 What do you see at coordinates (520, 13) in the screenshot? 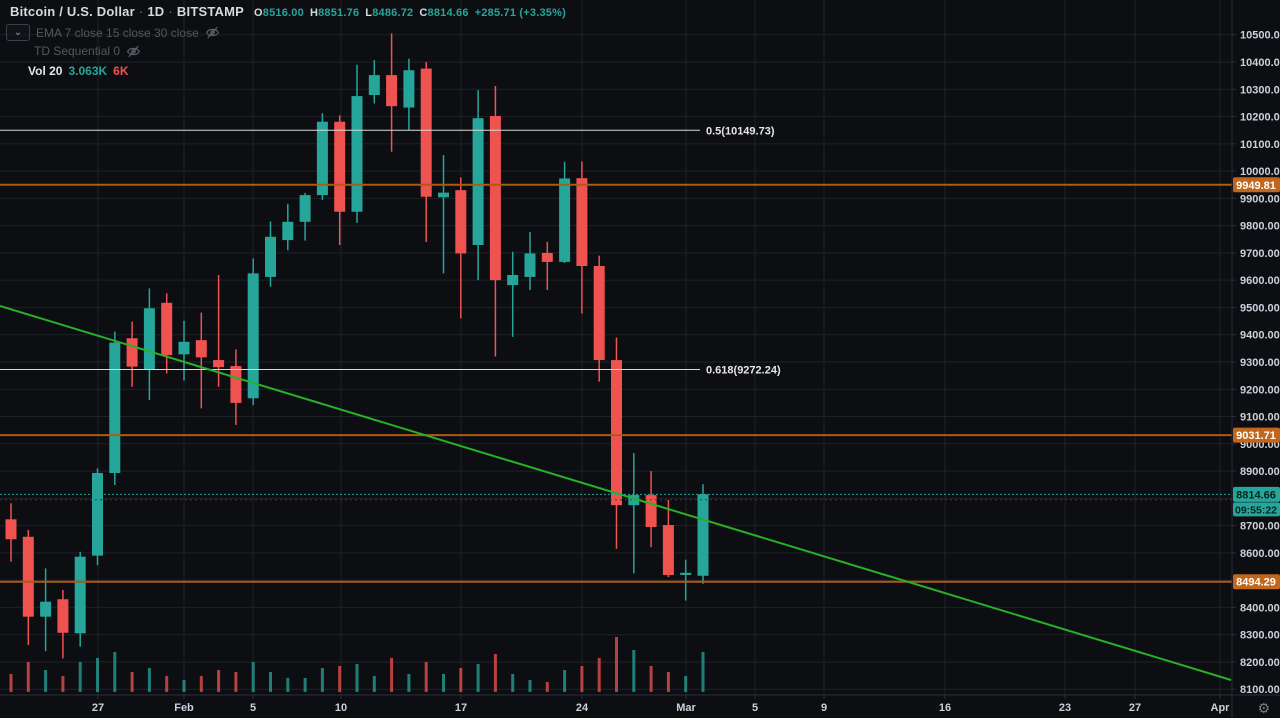
I see `change-value: +285.71 (+3.35%)` at bounding box center [520, 13].